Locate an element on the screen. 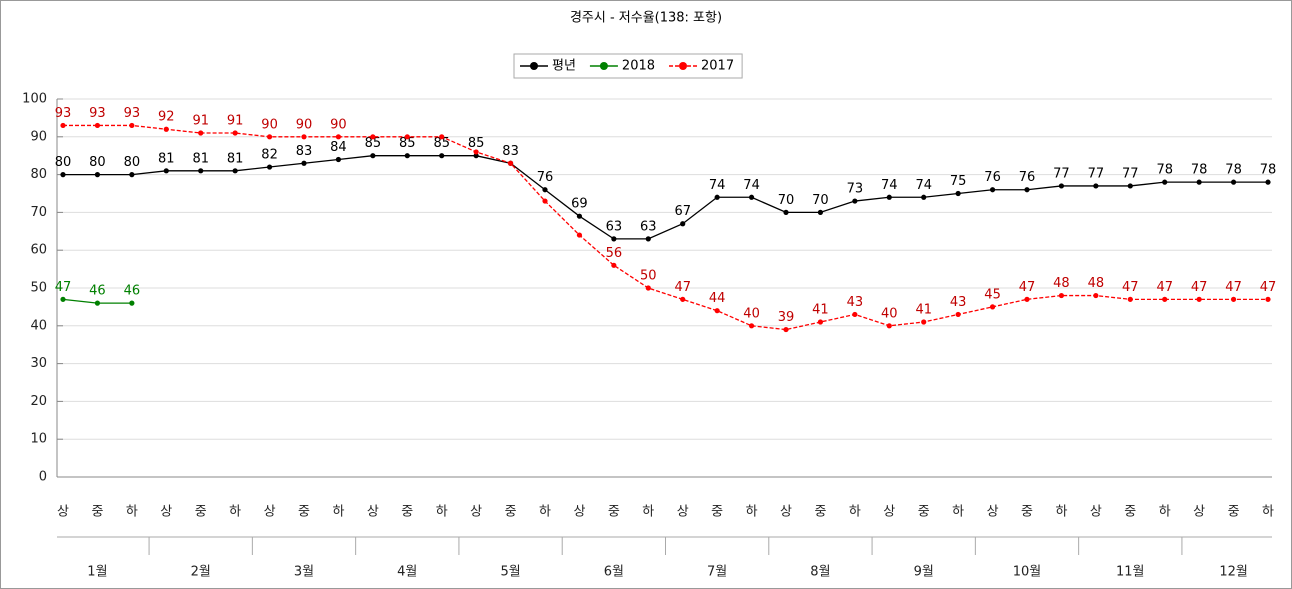 The width and height of the screenshot is (1292, 589). data-label: 76 is located at coordinates (992, 177).